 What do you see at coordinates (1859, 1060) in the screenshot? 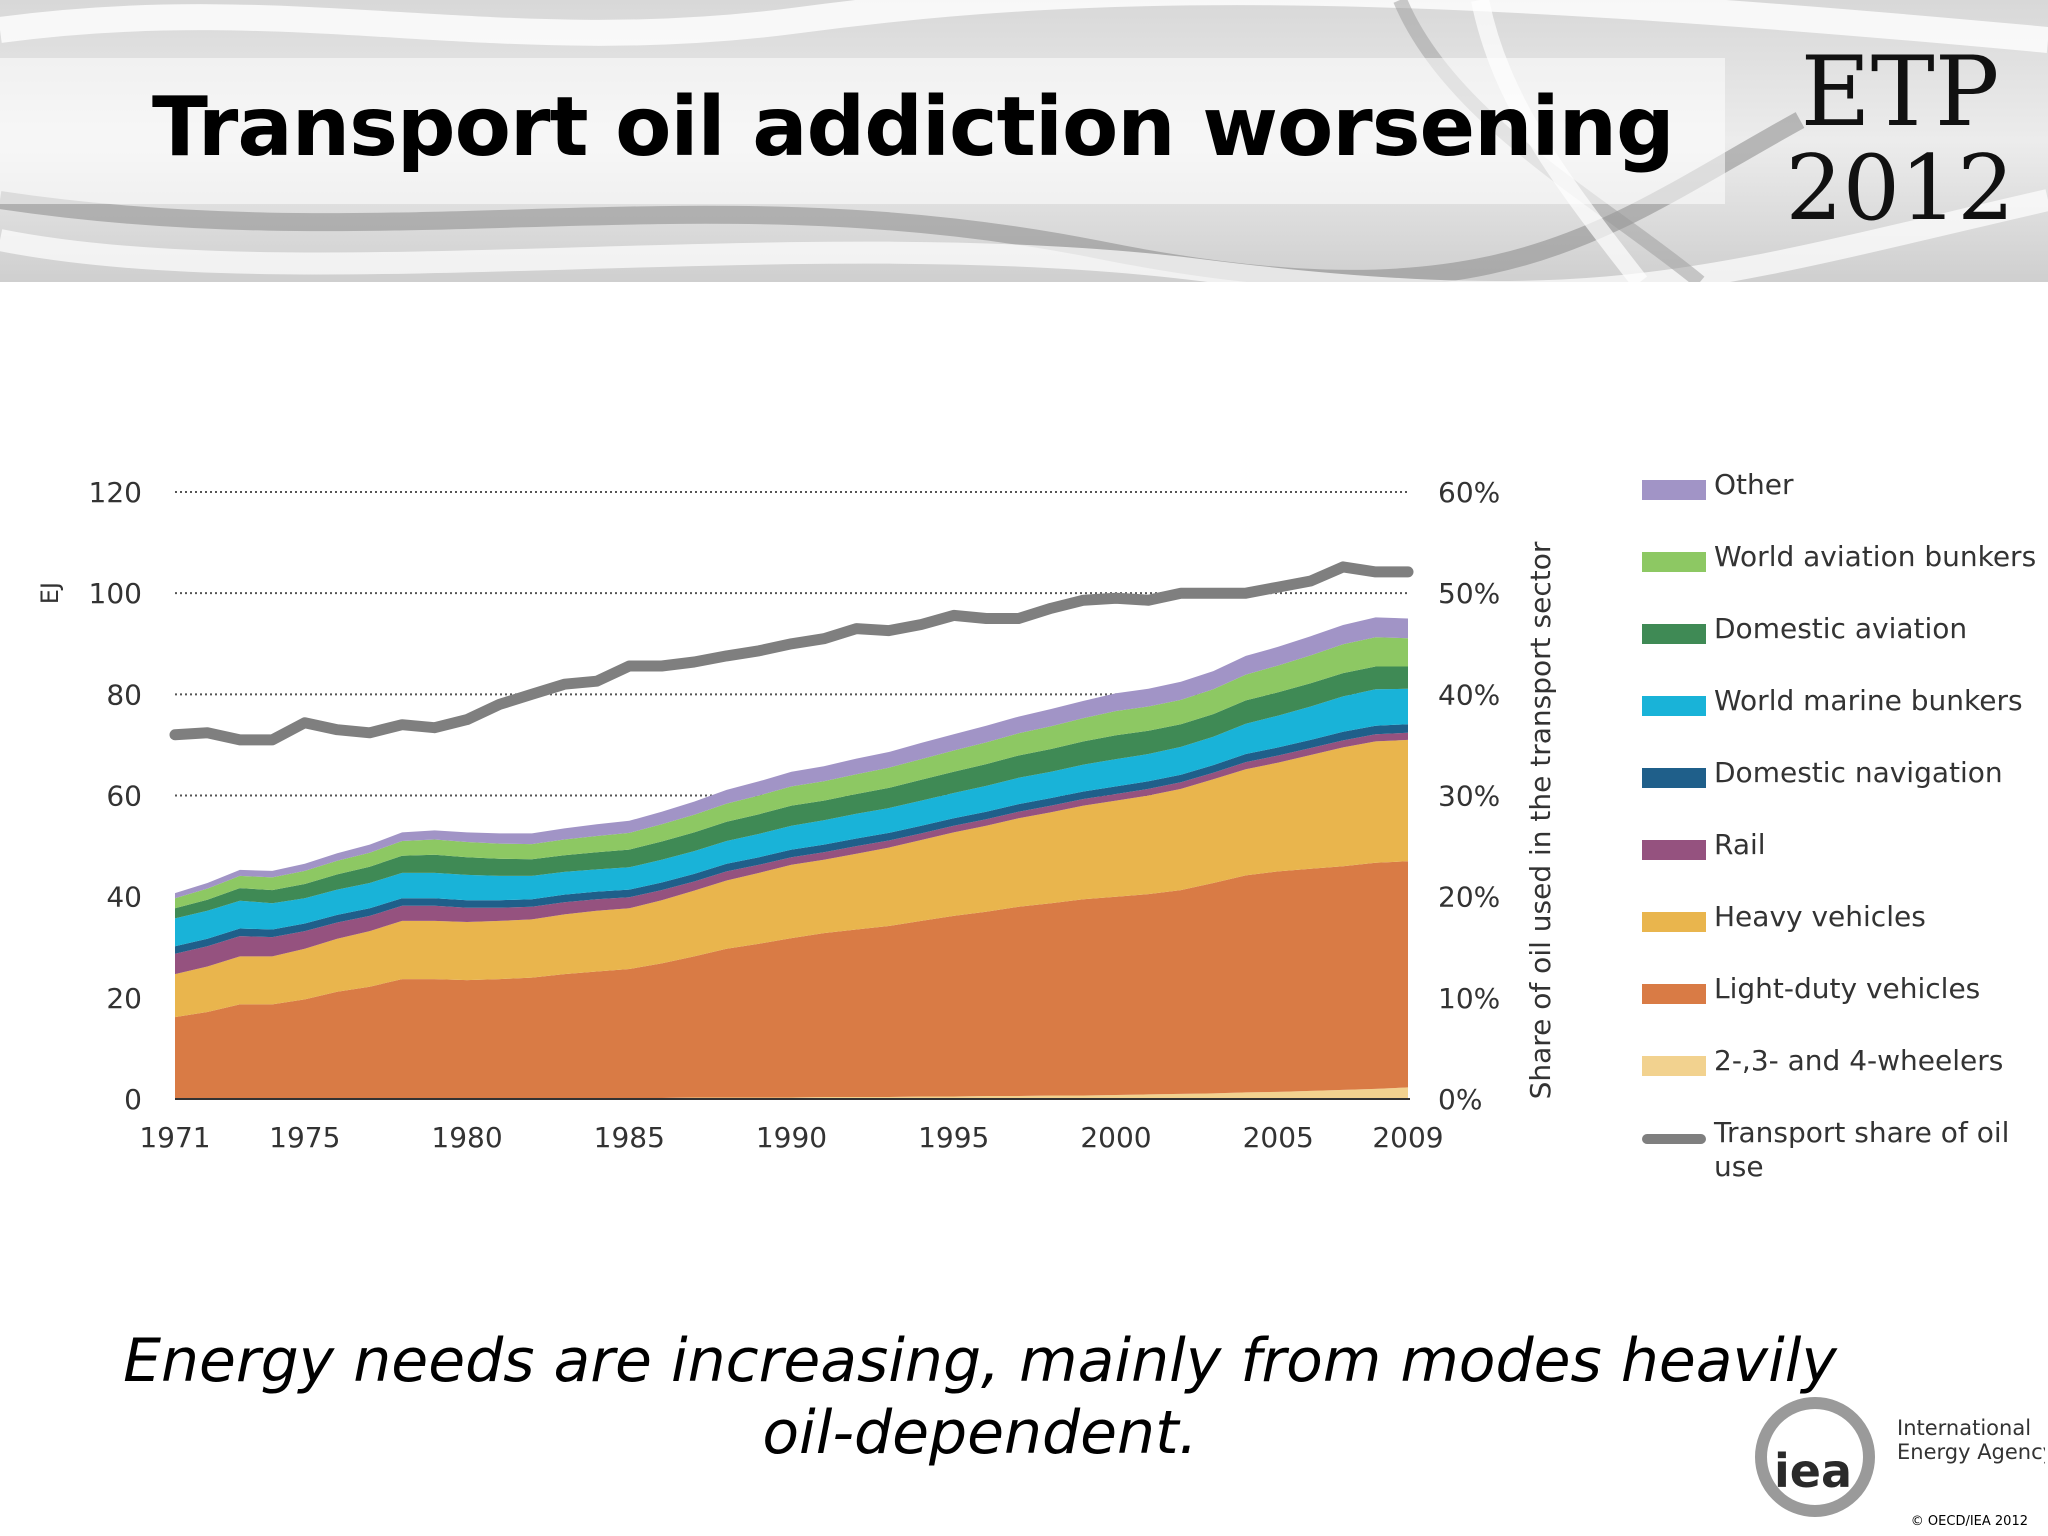
I see `legend-label: 2-,3- and 4-wheelers` at bounding box center [1859, 1060].